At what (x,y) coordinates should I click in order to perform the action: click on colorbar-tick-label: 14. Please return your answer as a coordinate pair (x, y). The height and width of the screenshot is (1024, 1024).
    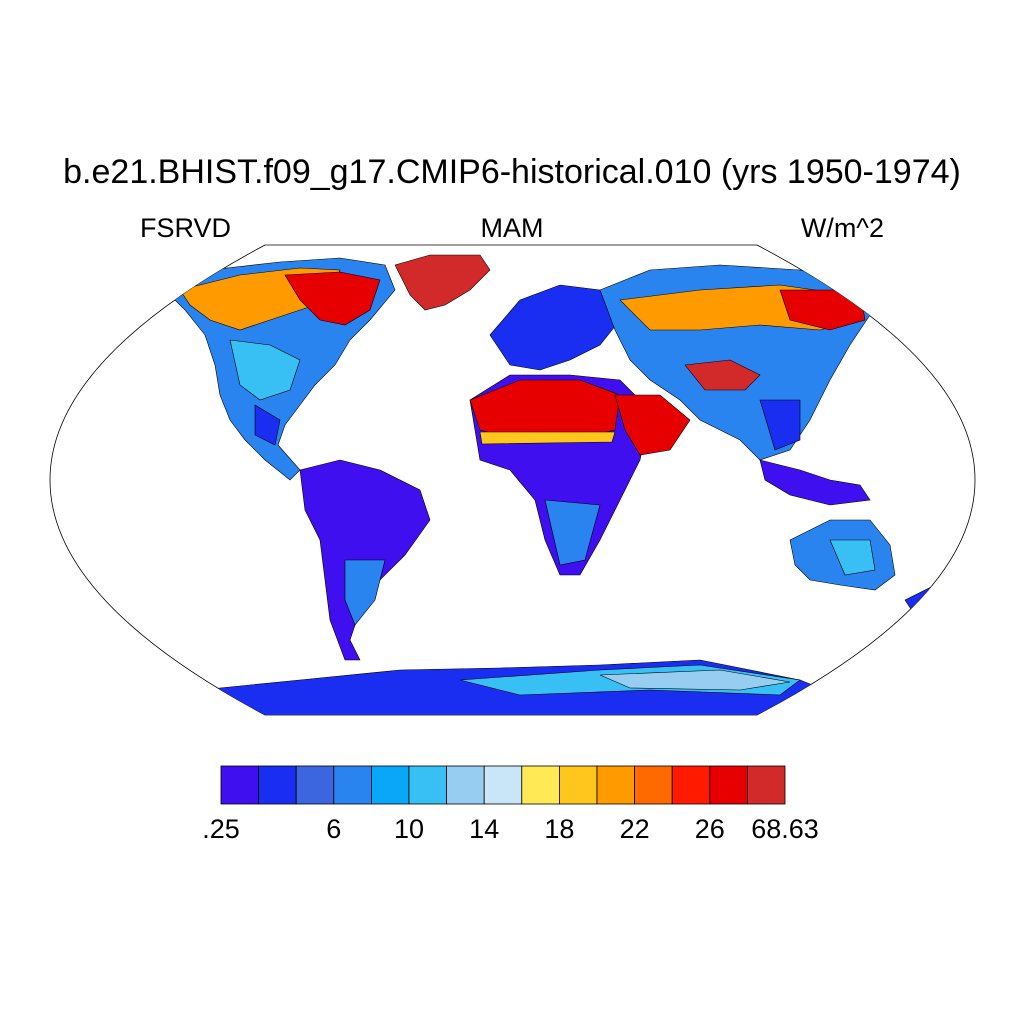
    Looking at the image, I should click on (484, 829).